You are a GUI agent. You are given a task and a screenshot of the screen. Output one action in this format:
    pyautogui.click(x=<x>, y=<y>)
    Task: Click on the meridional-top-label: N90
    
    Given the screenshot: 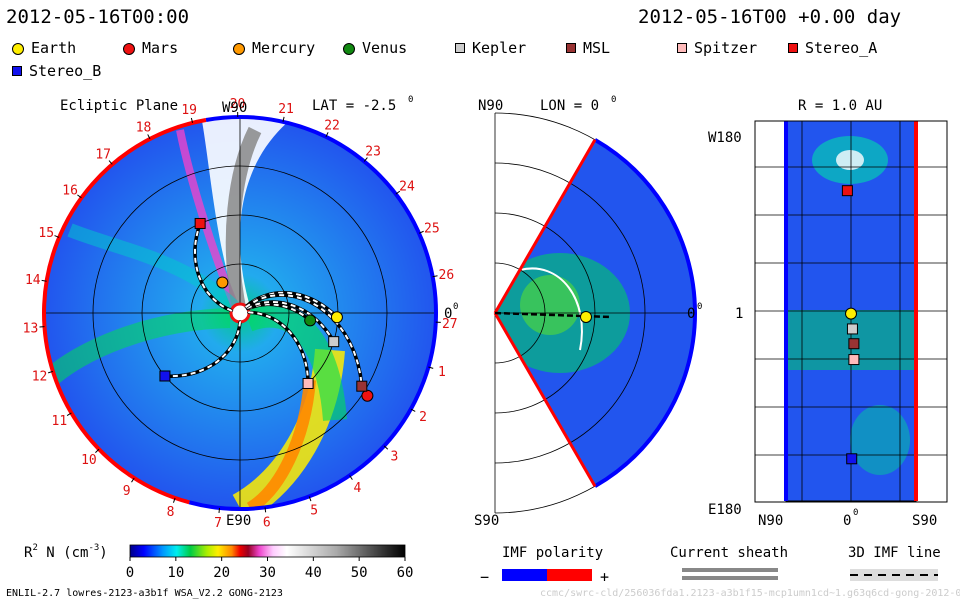 What is the action you would take?
    pyautogui.click(x=490, y=106)
    